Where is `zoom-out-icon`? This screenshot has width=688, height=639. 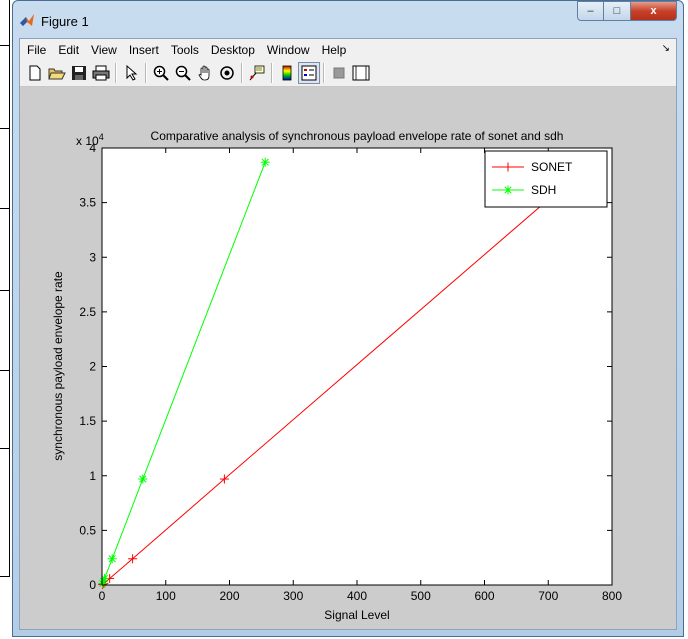
zoom-out-icon is located at coordinates (183, 73).